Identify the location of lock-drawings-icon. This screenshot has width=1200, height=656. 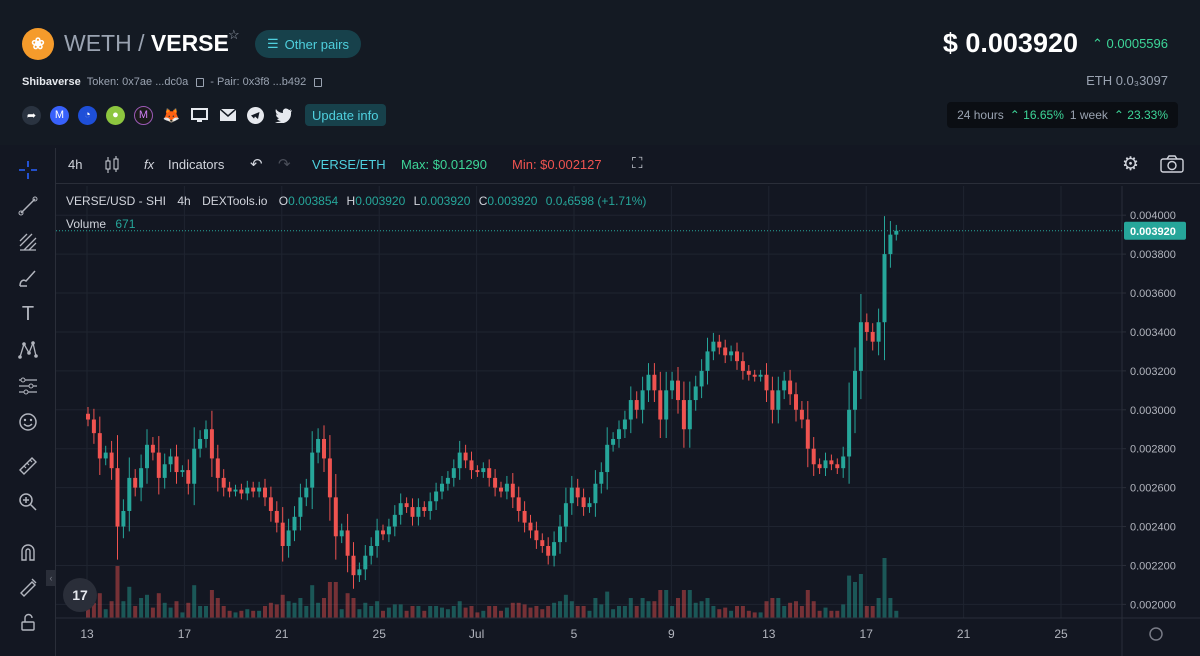
(28, 586).